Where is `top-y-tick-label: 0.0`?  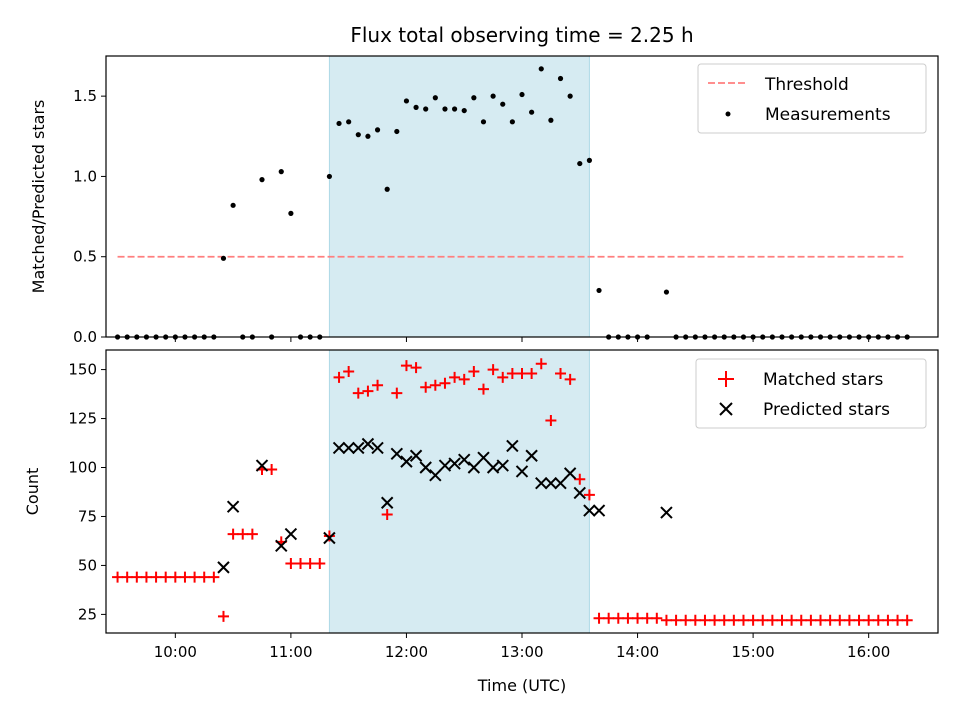 top-y-tick-label: 0.0 is located at coordinates (85, 337).